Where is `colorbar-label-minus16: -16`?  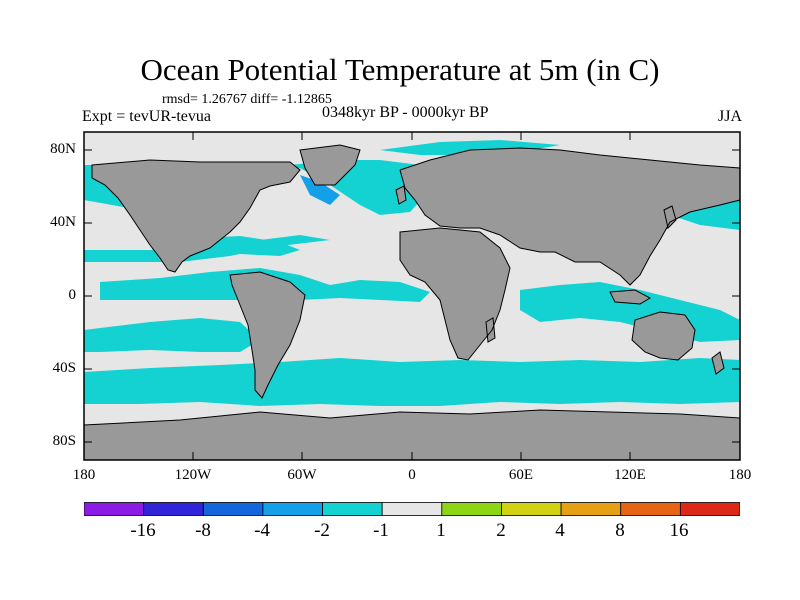
colorbar-label-minus16: -16 is located at coordinates (143, 530).